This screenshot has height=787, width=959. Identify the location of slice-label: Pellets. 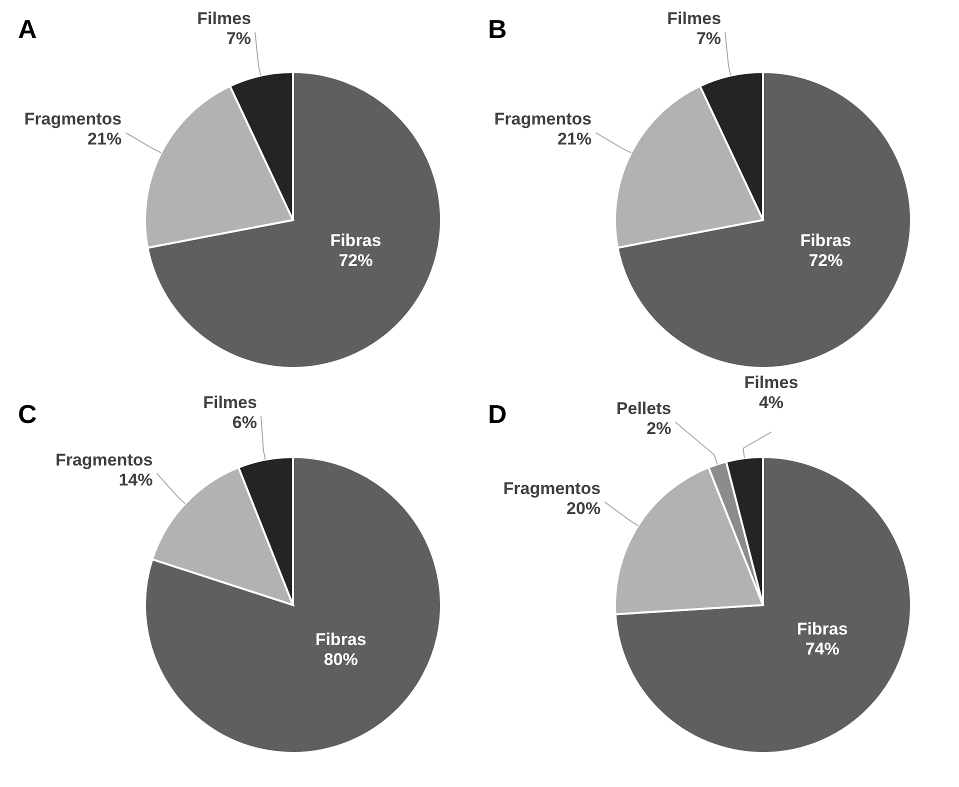
(644, 408).